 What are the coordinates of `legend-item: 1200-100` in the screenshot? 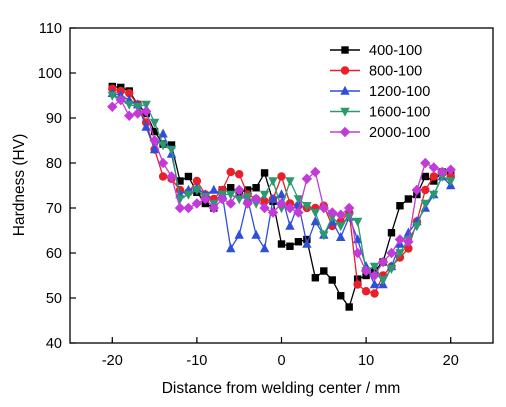 It's located at (380, 92).